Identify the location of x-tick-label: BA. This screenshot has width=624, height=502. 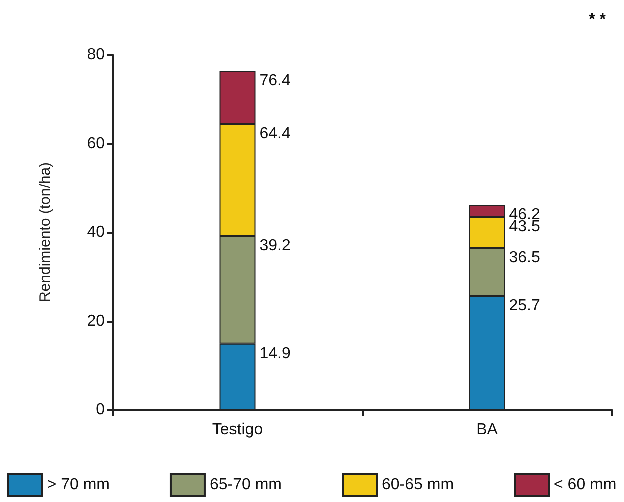
(487, 430).